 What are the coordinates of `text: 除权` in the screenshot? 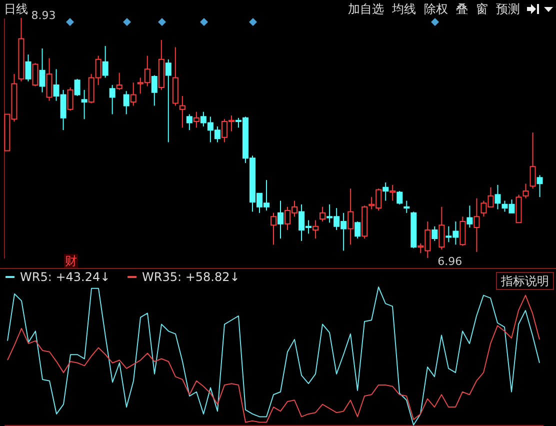 It's located at (436, 9).